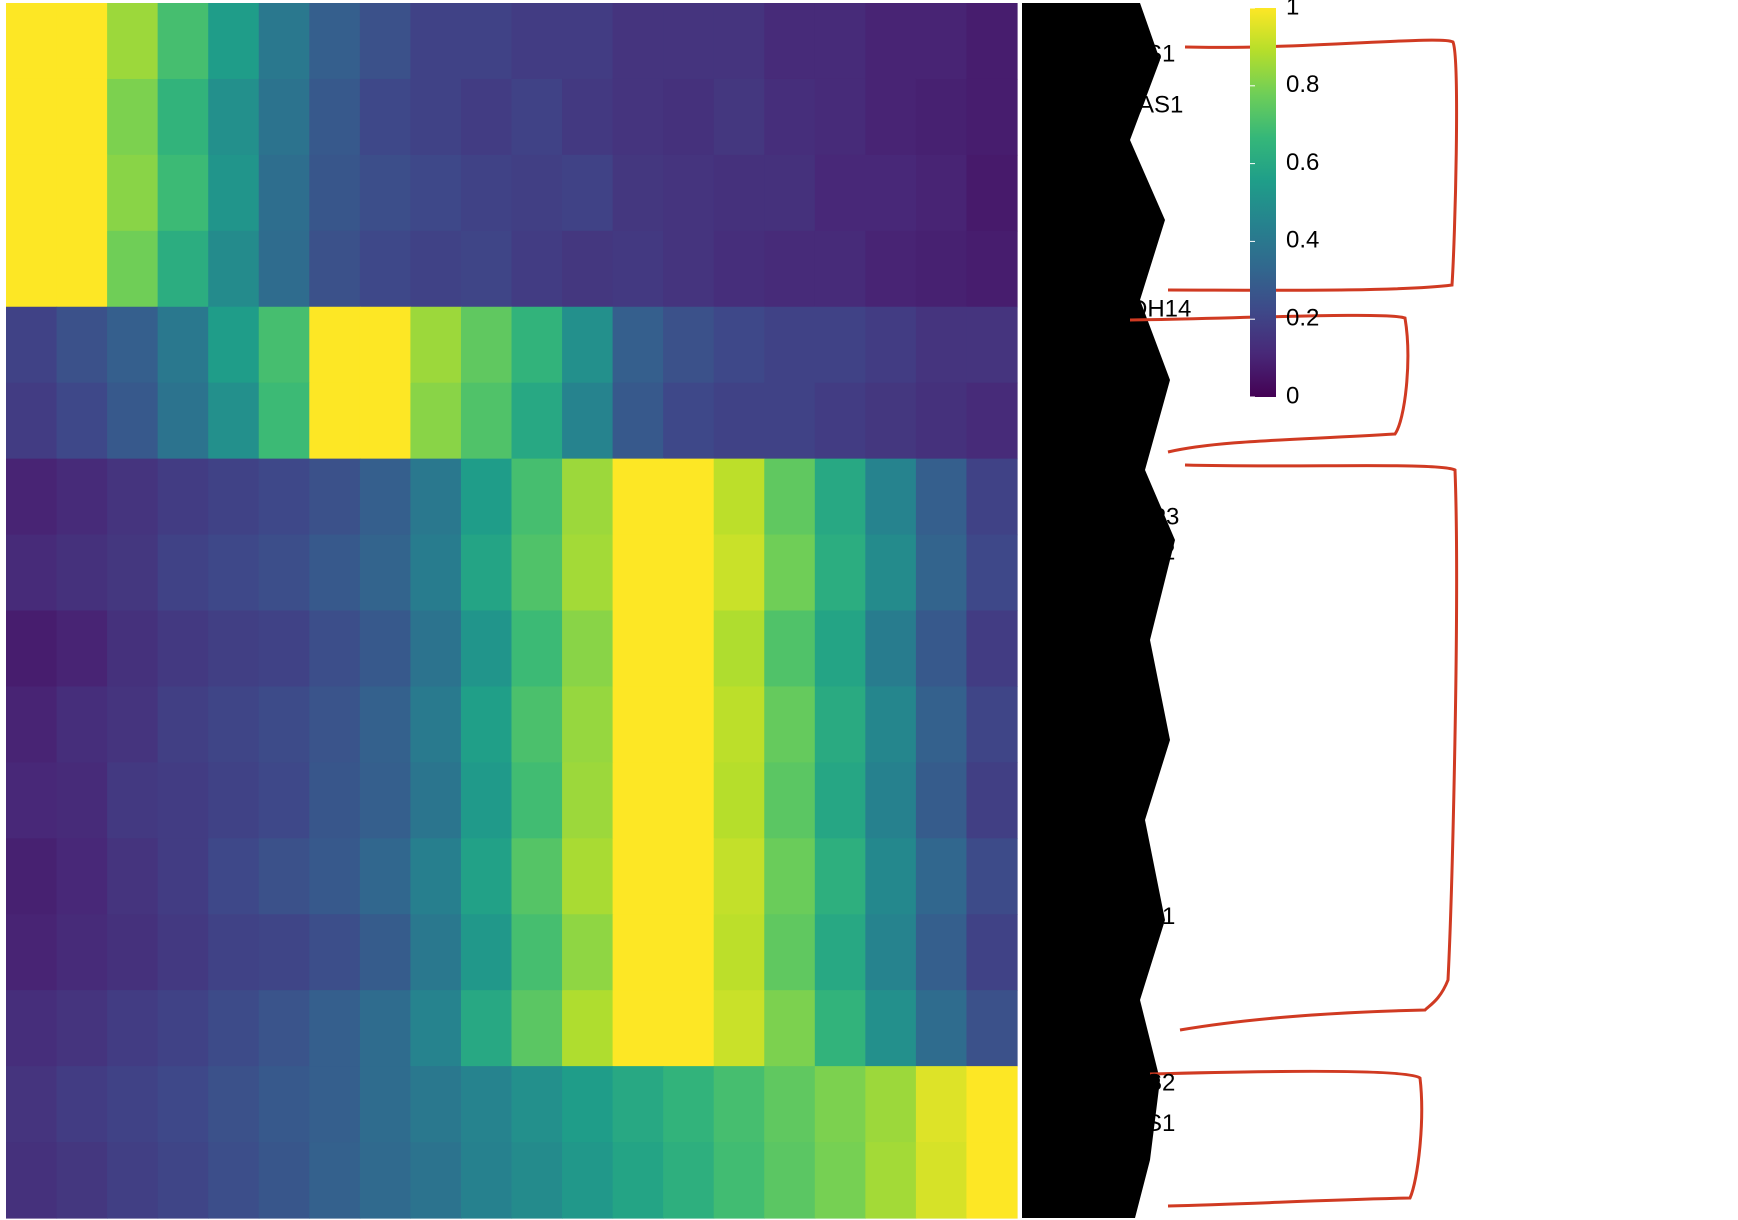 This screenshot has height=1220, width=1738. Describe the element at coordinates (1269, 383) in the screenshot. I see `bracket` at that location.